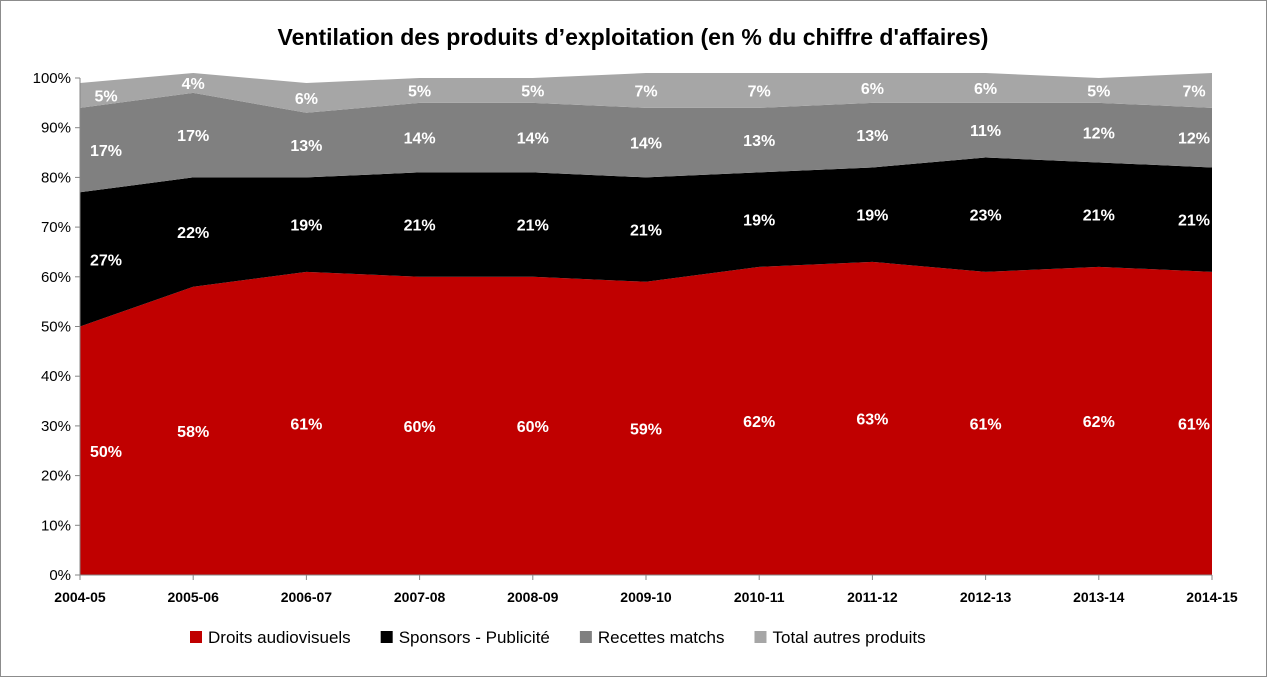 This screenshot has width=1267, height=677. Describe the element at coordinates (420, 597) in the screenshot. I see `x-tick-label: 2007-08` at that location.